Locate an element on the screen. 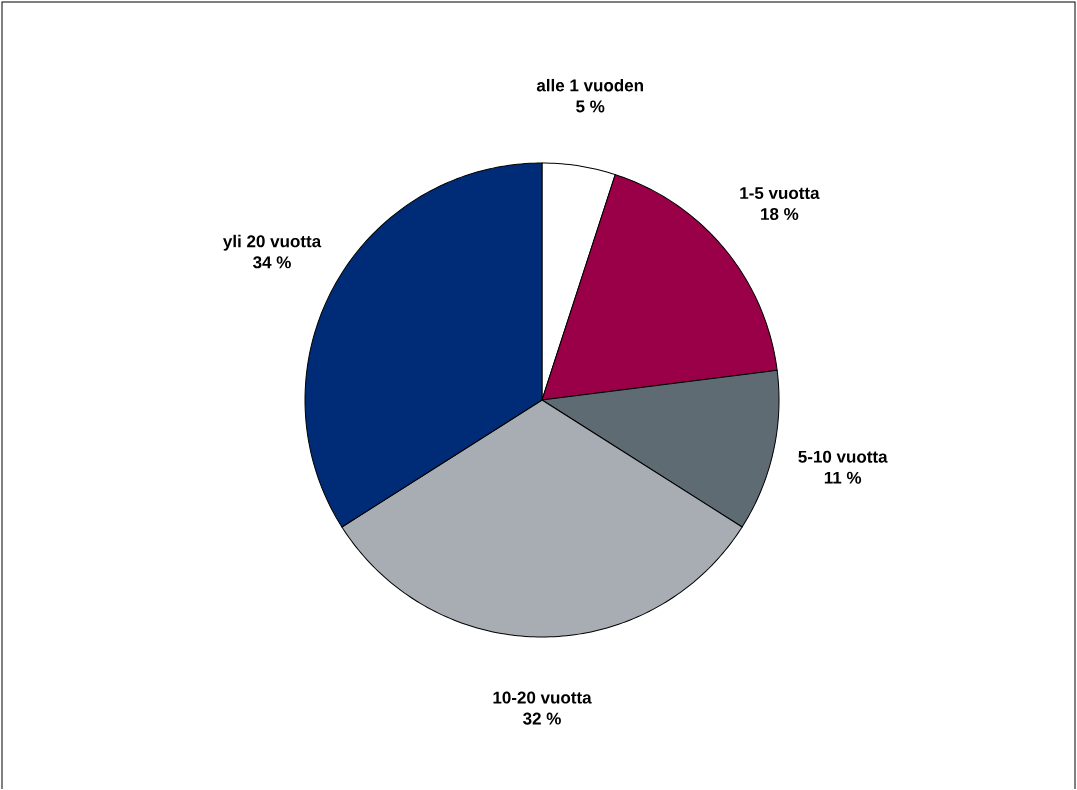 This screenshot has width=1077, height=790. data-label: 18 % is located at coordinates (780, 214).